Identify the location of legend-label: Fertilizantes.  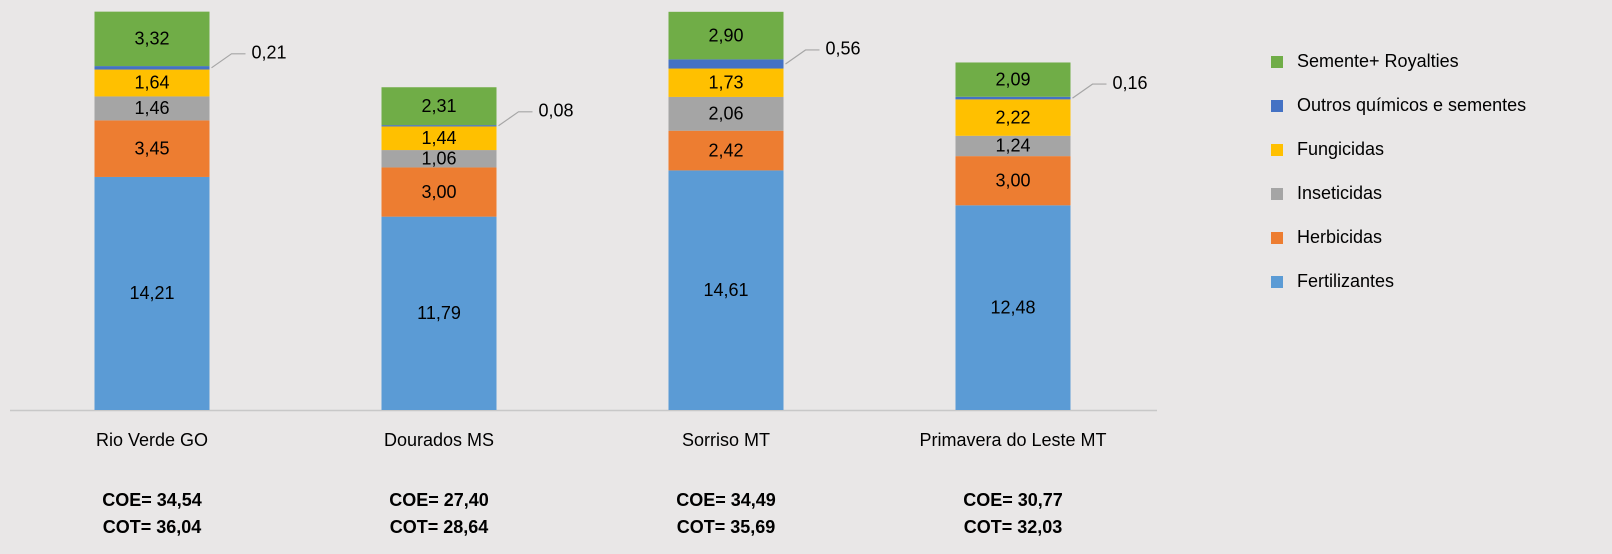
(1345, 281).